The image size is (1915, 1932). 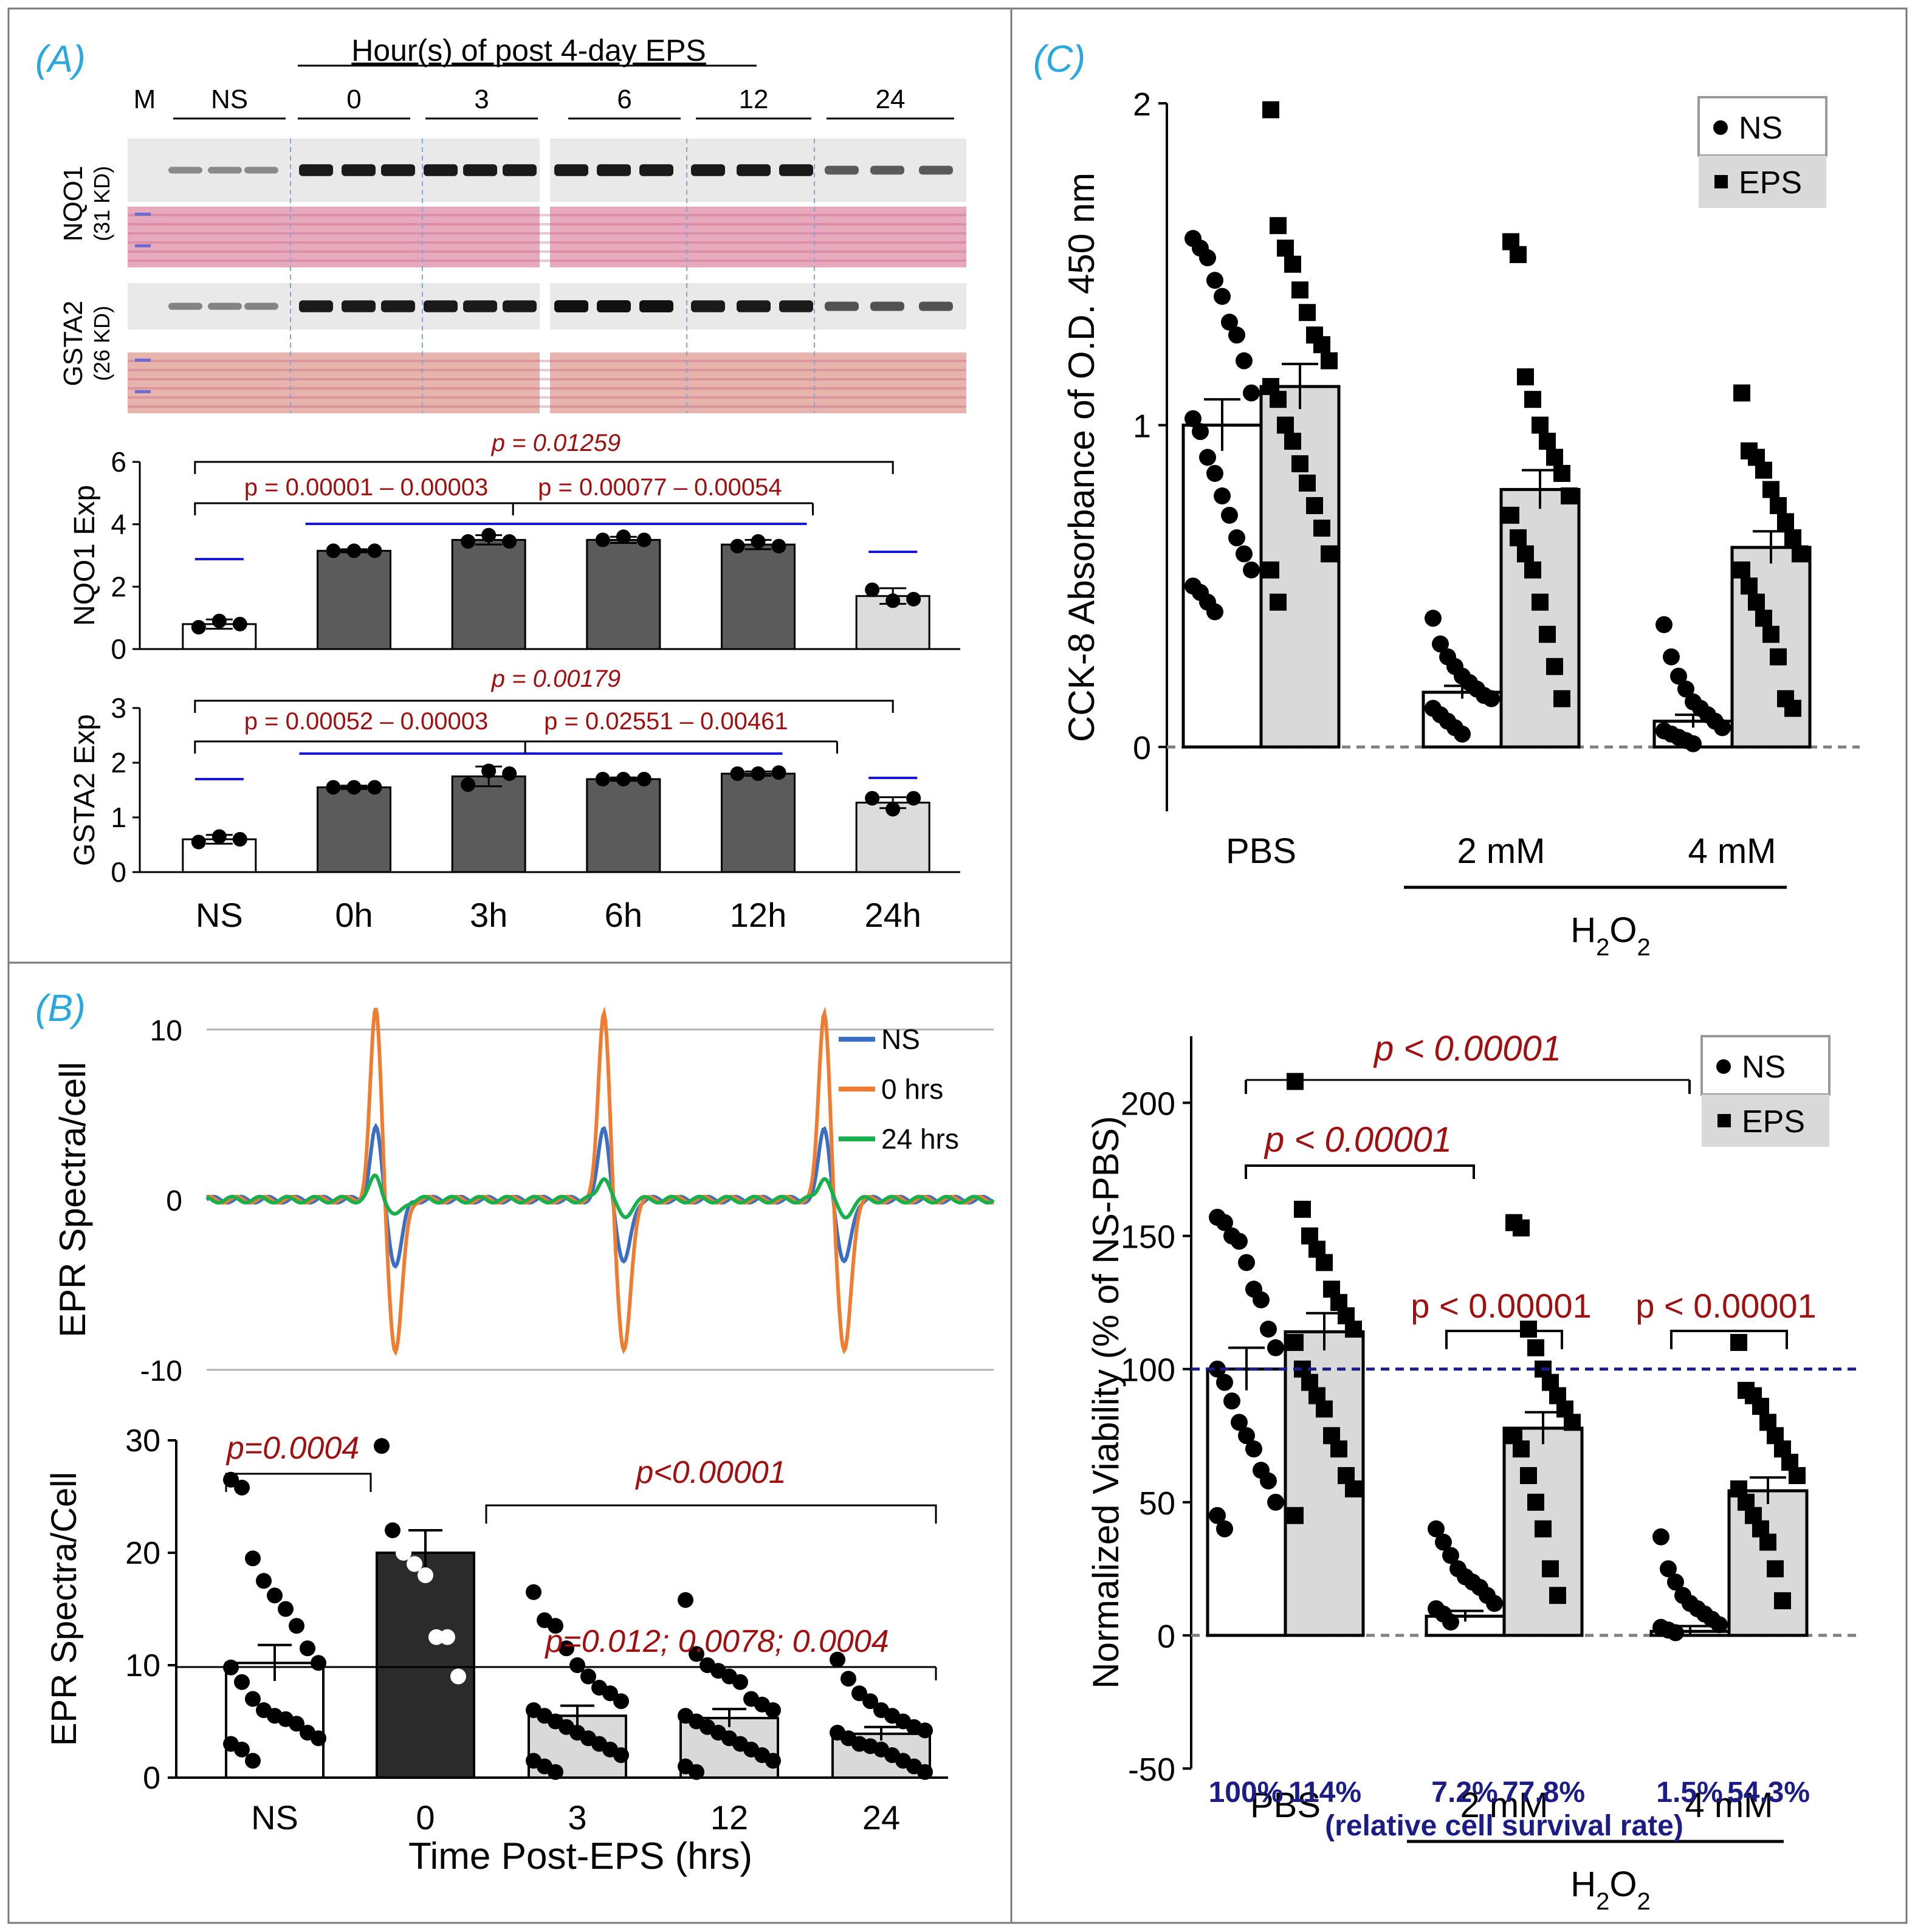 I want to click on y-tick-label: 4, so click(x=118, y=524).